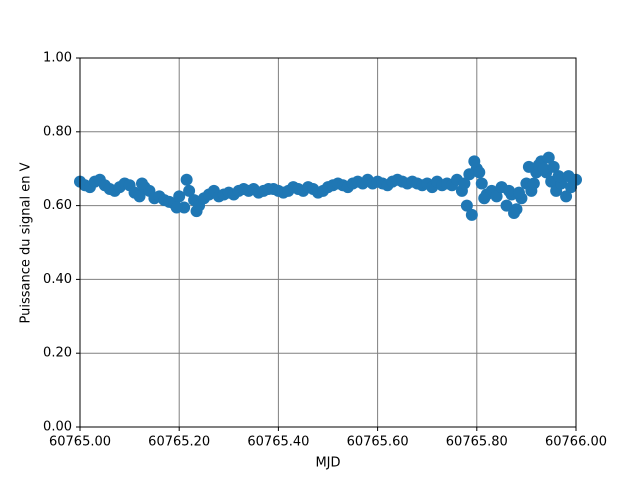 Image resolution: width=640 pixels, height=480 pixels. I want to click on y-tick-label: 0.80, so click(57, 131).